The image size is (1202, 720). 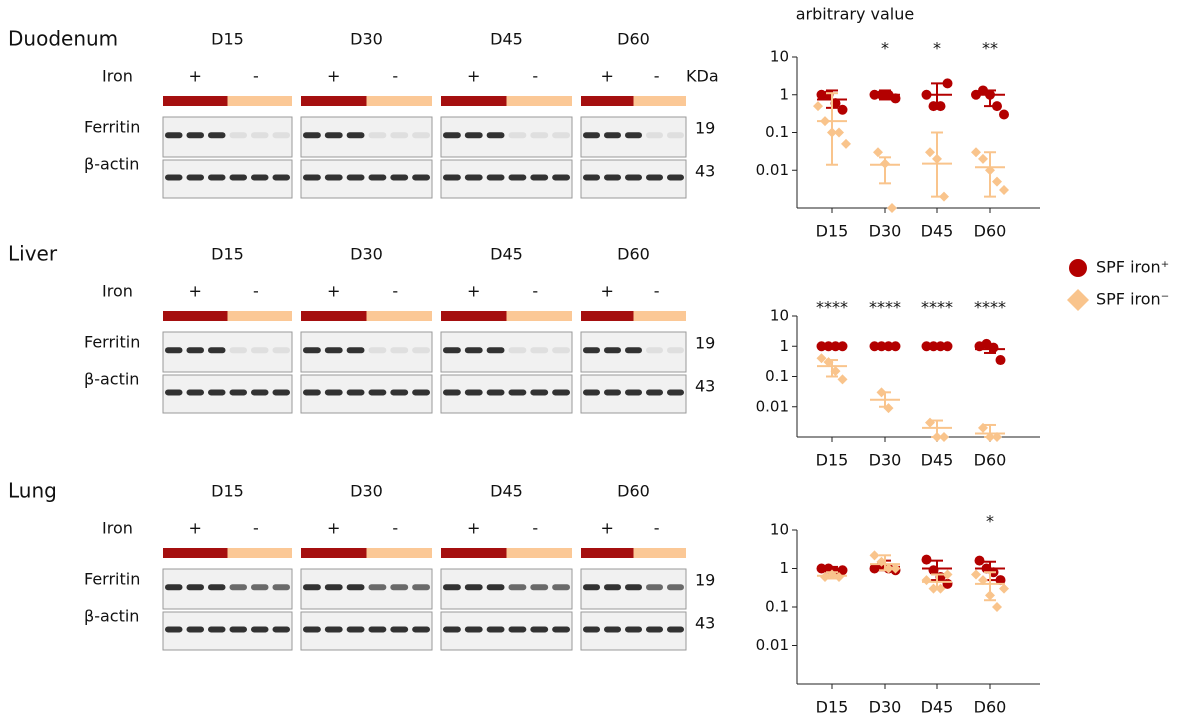 What do you see at coordinates (937, 231) in the screenshot?
I see `x-tick-label: D45` at bounding box center [937, 231].